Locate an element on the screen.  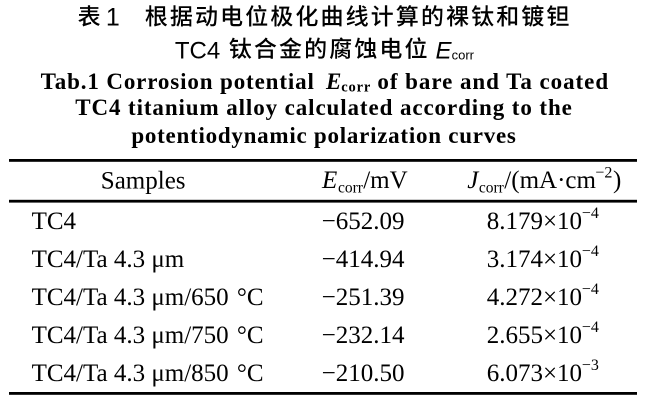
svg-text: TC4/Ta 4.3 μm is located at coordinates (108, 259).